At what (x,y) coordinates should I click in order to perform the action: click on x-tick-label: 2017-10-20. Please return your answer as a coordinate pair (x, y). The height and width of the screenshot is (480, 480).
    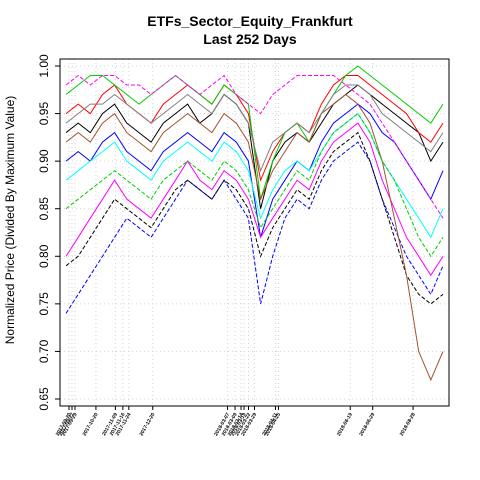
    Looking at the image, I should click on (91, 424).